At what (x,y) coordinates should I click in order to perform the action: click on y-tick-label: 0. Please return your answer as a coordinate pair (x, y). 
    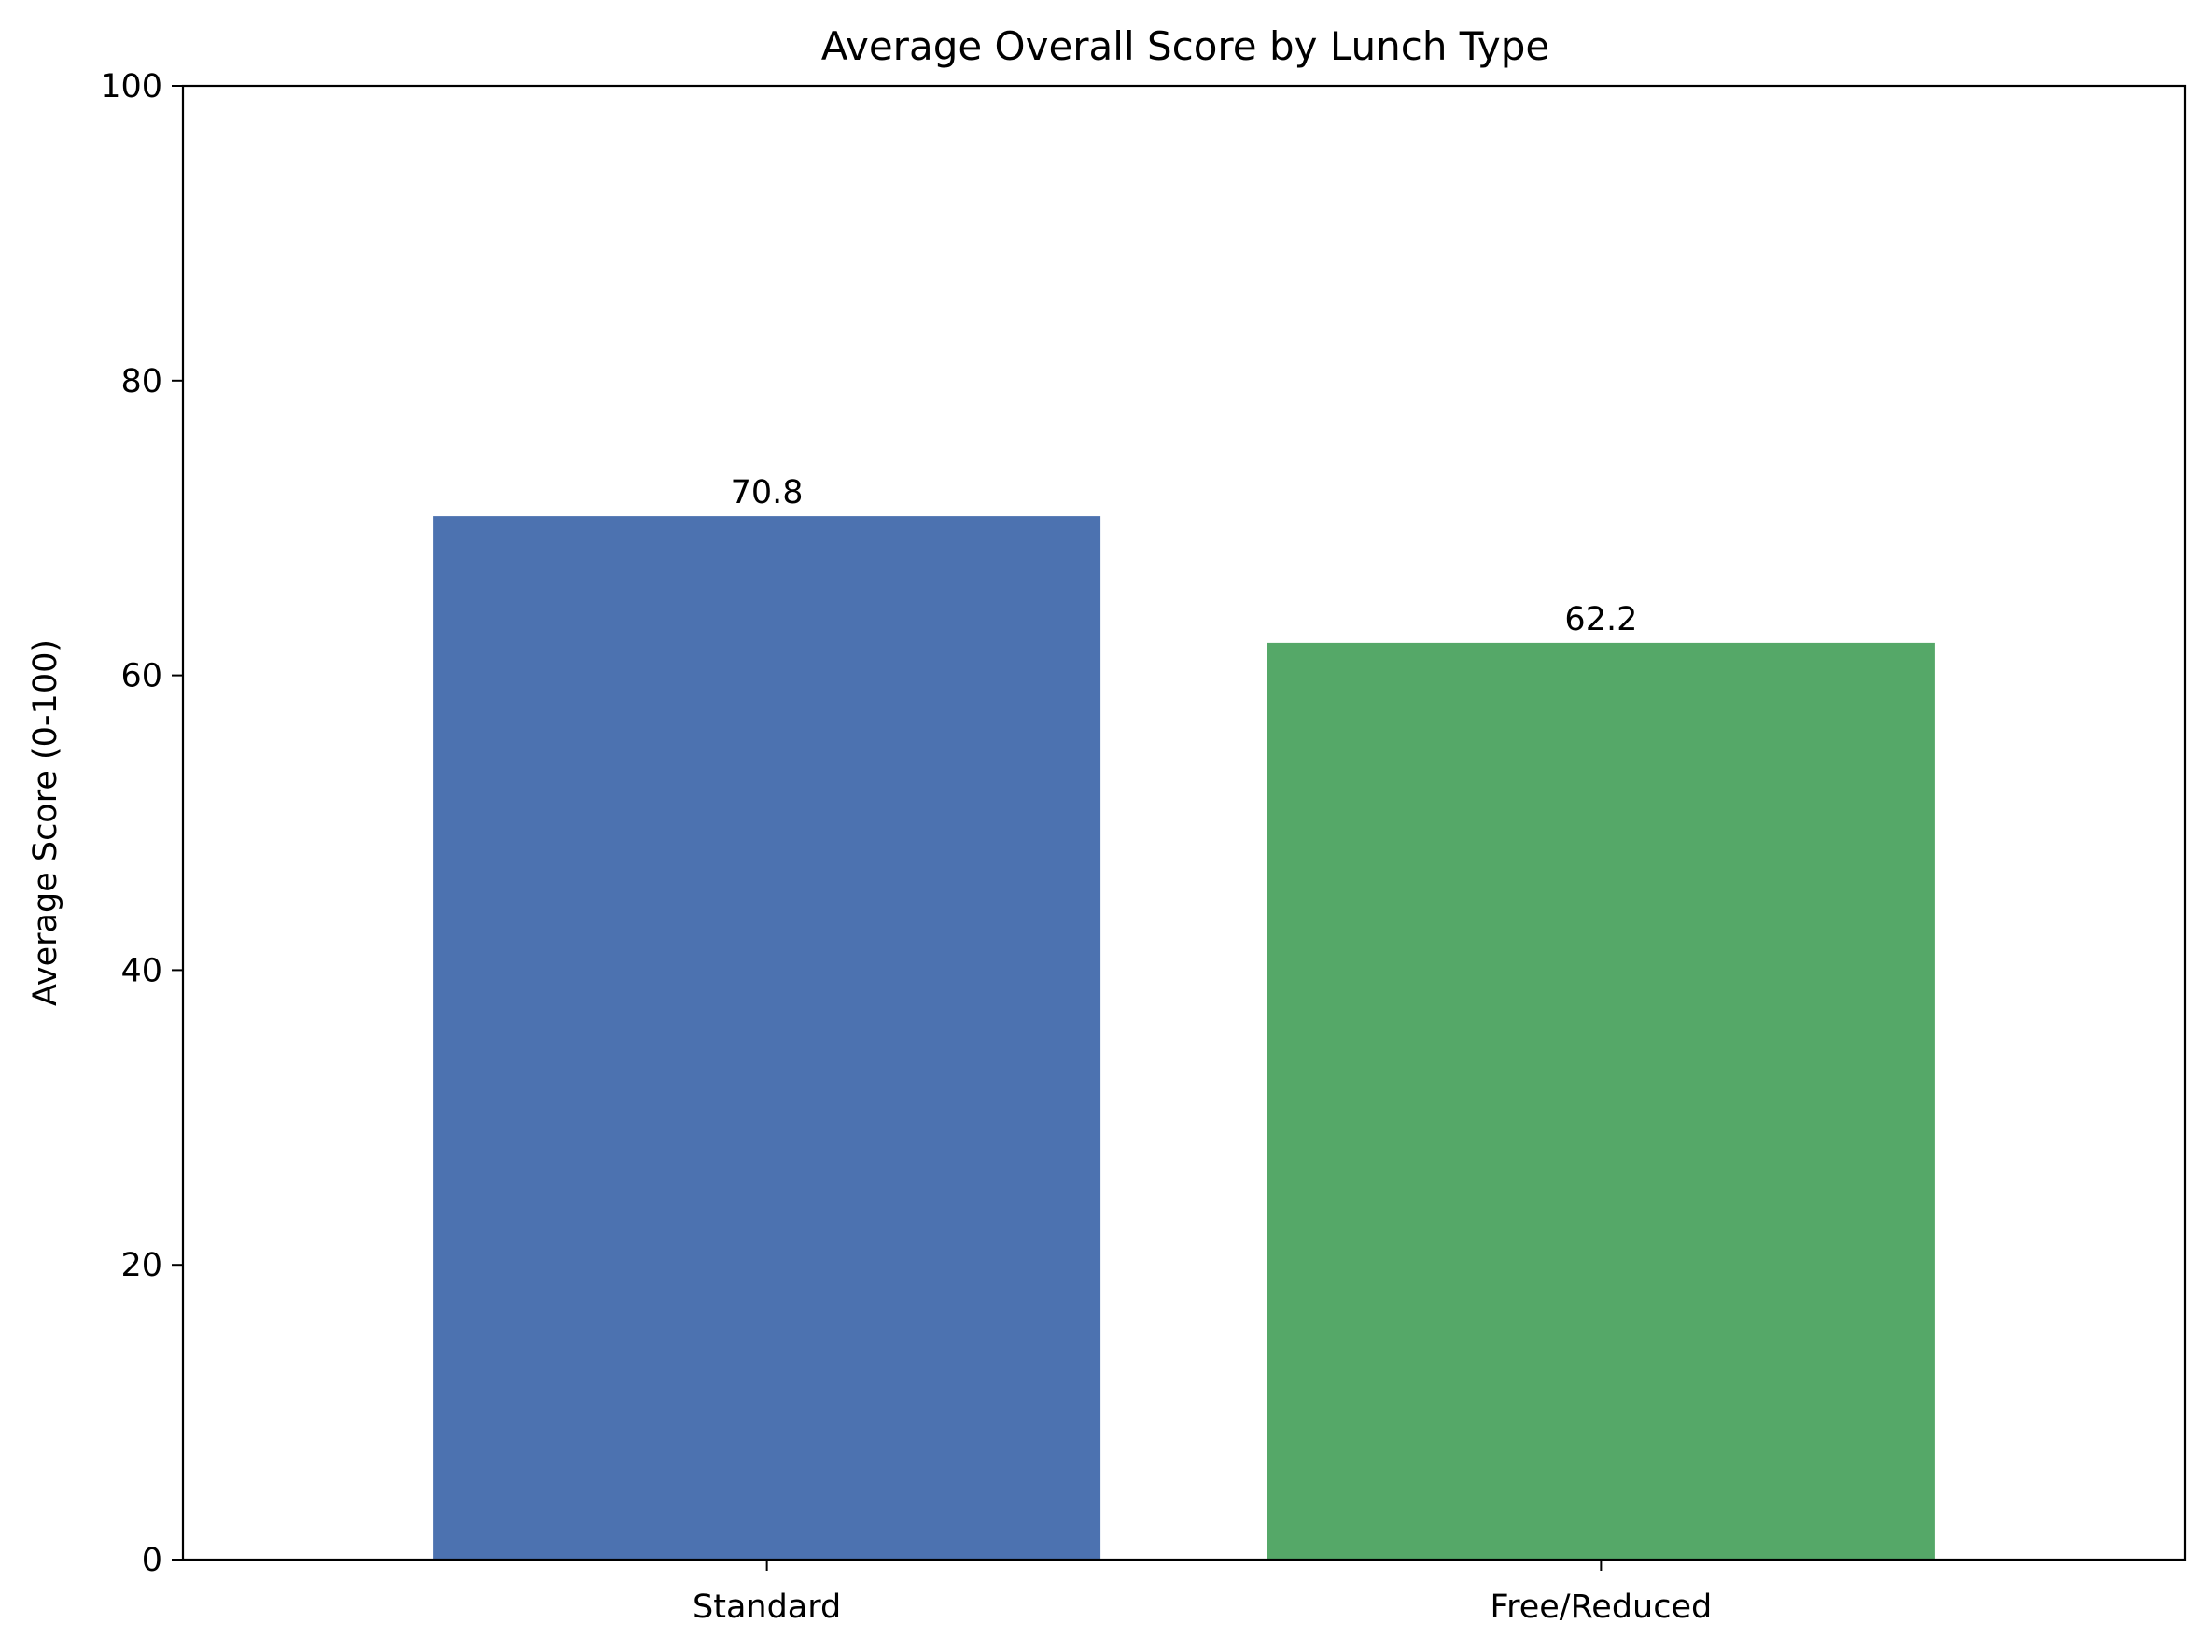
    Looking at the image, I should click on (152, 1560).